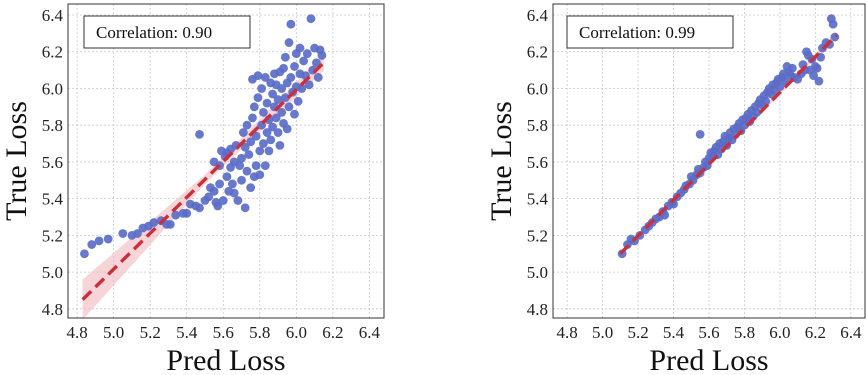  What do you see at coordinates (259, 332) in the screenshot?
I see `left-x-tick-label: 5.8` at bounding box center [259, 332].